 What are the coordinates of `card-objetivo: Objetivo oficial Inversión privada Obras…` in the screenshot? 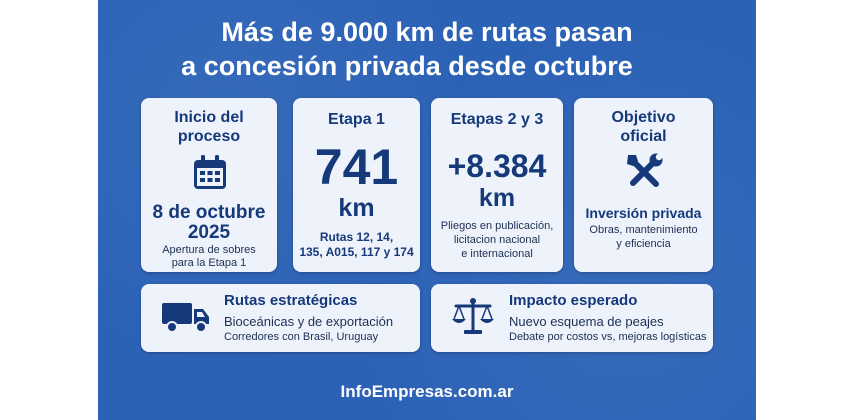 It's located at (643, 185).